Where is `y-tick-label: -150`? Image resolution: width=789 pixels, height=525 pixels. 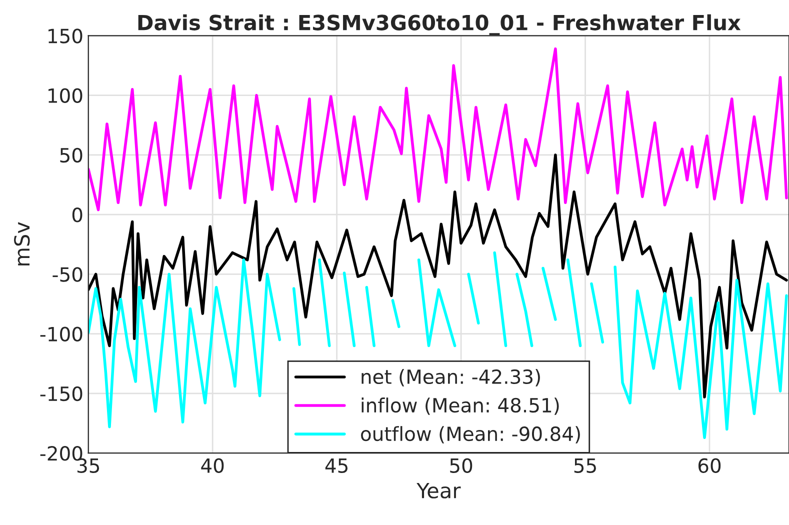
y-tick-label: -150 is located at coordinates (61, 394).